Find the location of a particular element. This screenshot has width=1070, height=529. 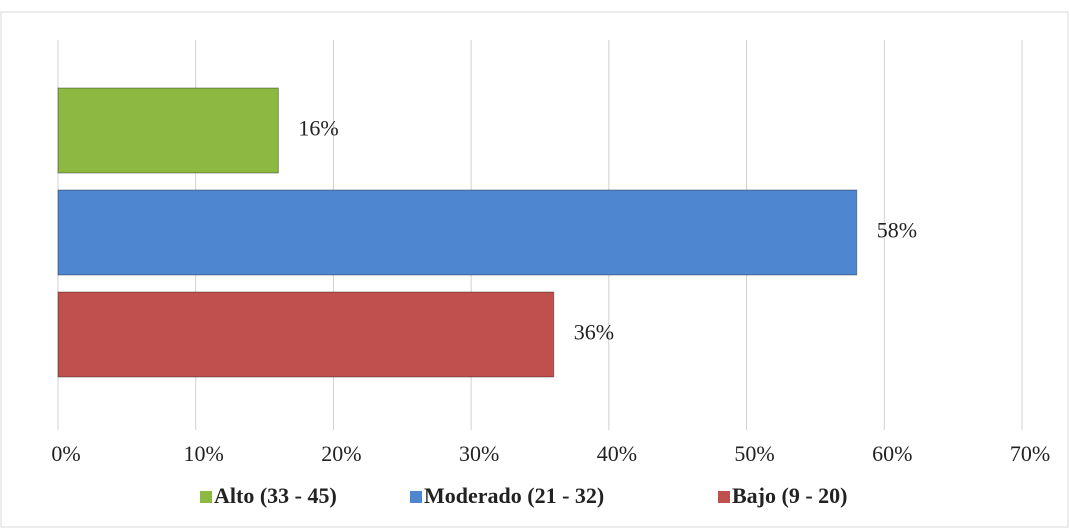

x-tick-label: 40% is located at coordinates (617, 453).